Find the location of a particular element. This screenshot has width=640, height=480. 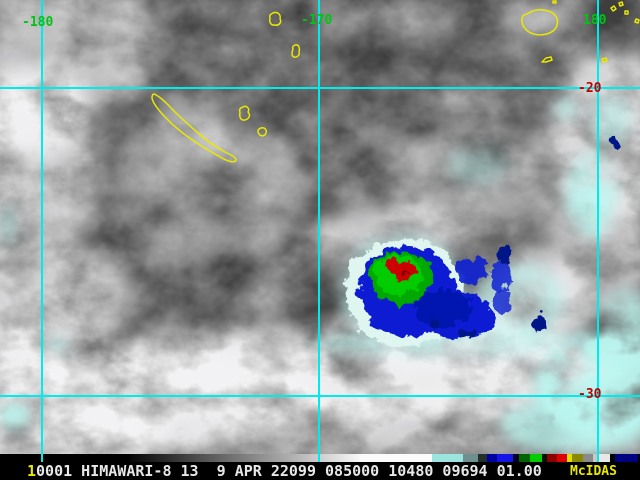

grid-line-lon-180e is located at coordinates (598, 231).